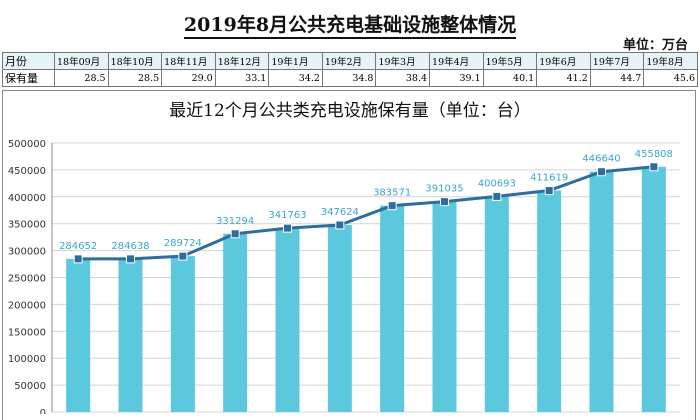 The height and width of the screenshot is (420, 700). What do you see at coordinates (30, 386) in the screenshot?
I see `y-tick-label: 50000` at bounding box center [30, 386].